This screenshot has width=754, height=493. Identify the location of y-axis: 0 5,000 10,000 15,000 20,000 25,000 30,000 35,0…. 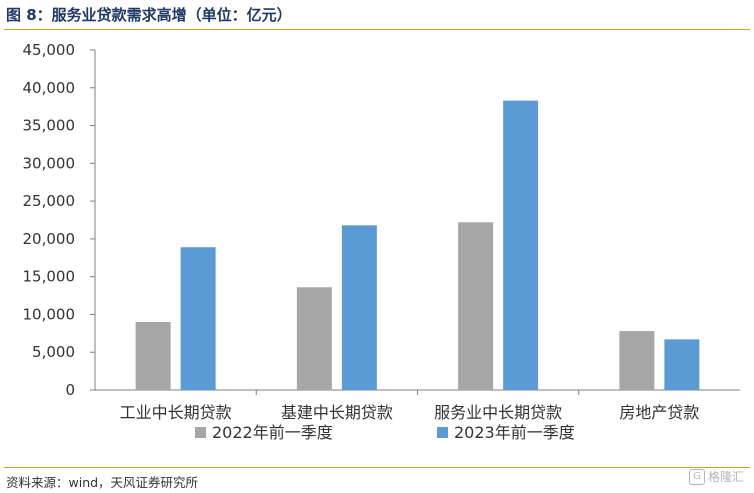
(59, 220).